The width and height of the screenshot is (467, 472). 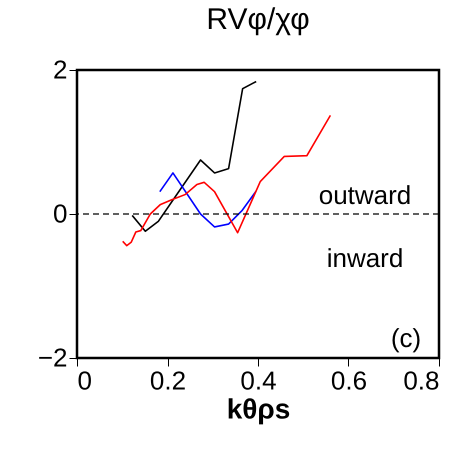 I want to click on x-tick-label: 0.2, so click(x=168, y=381).